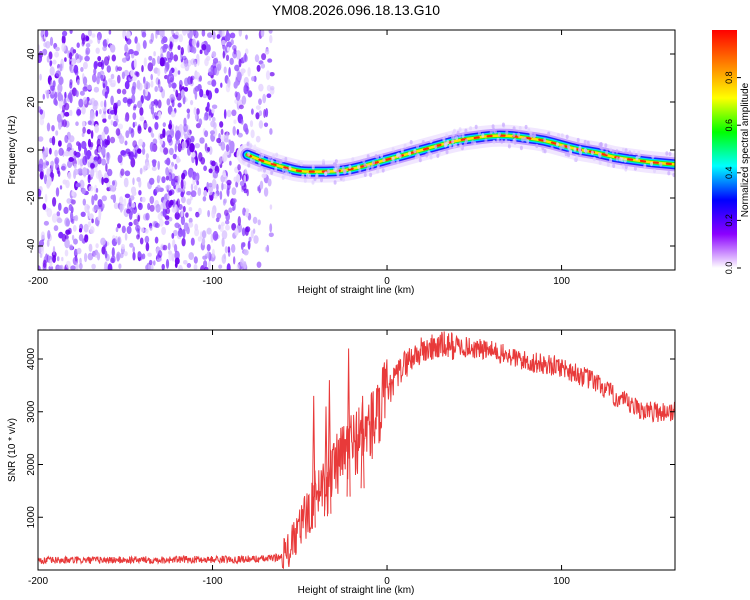 Image resolution: width=750 pixels, height=600 pixels. I want to click on snr-y-axis-label: SNR (10 * v/v), so click(12, 450).